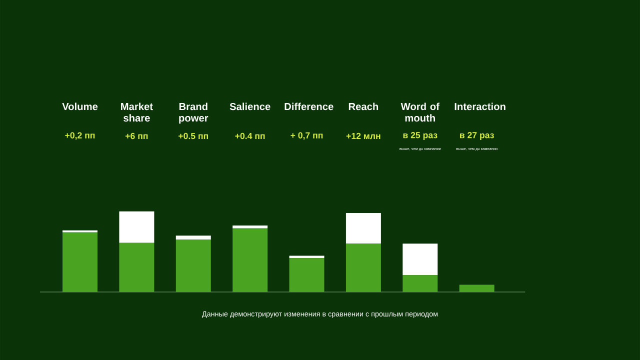  I want to click on text: +0,2 пп, so click(80, 136).